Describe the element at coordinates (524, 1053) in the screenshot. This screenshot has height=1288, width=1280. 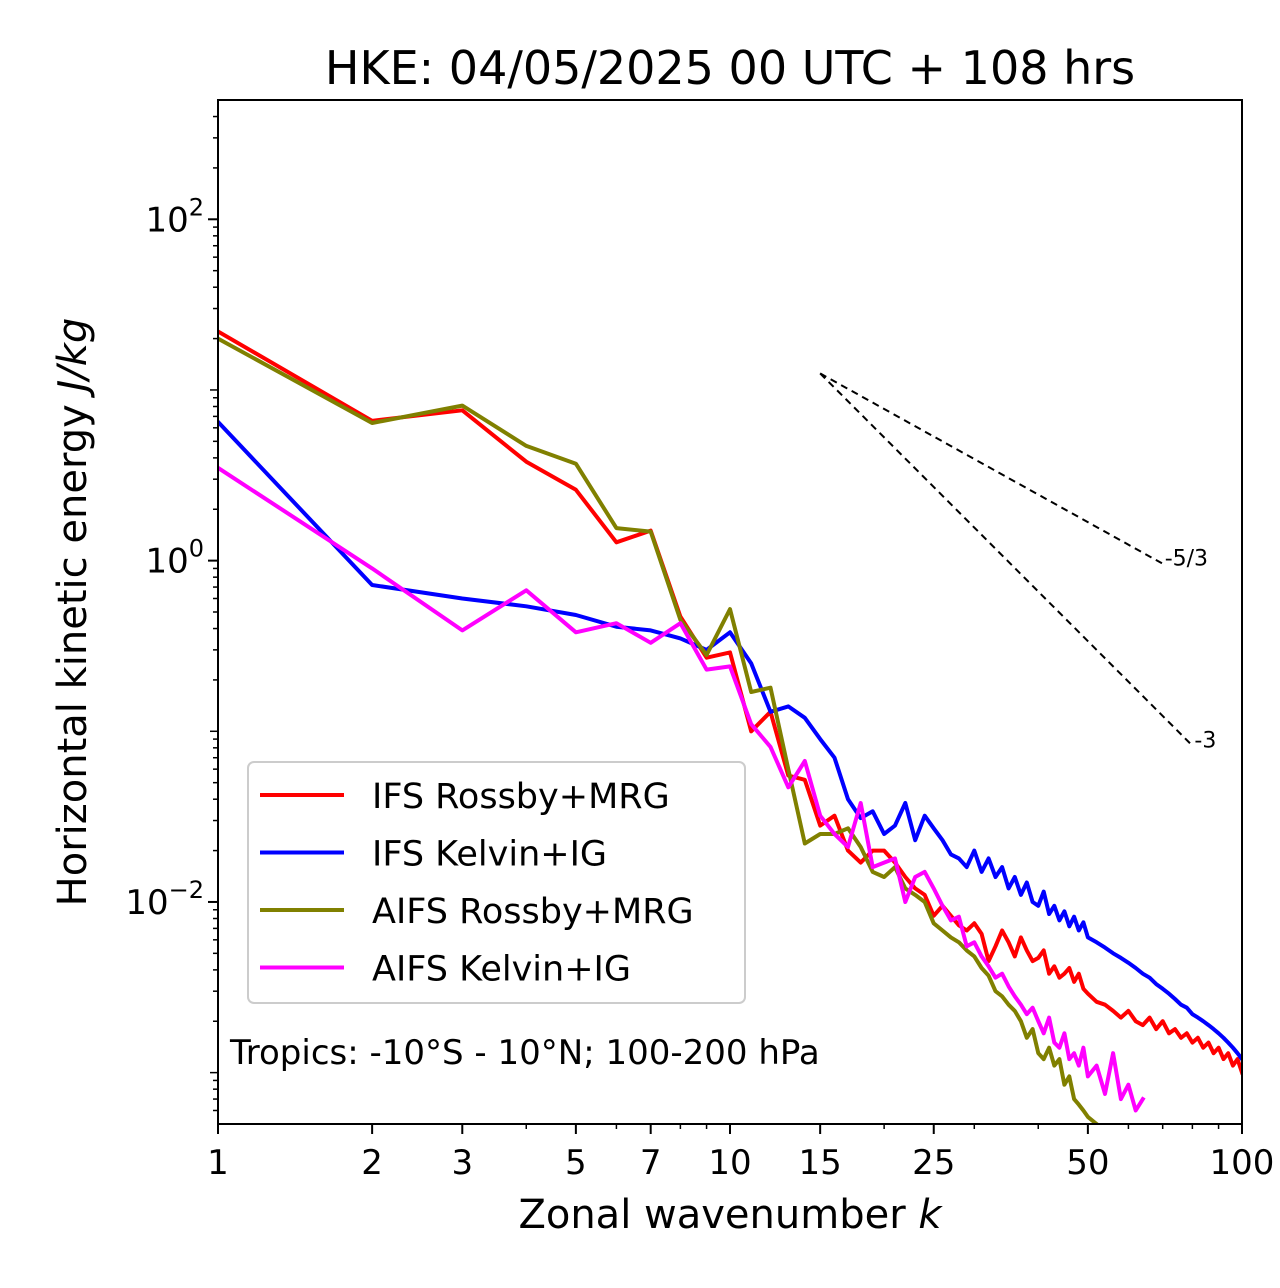
I see `region-annotation: Tropics: -10°S - 10°N; 100-200 hPa` at that location.